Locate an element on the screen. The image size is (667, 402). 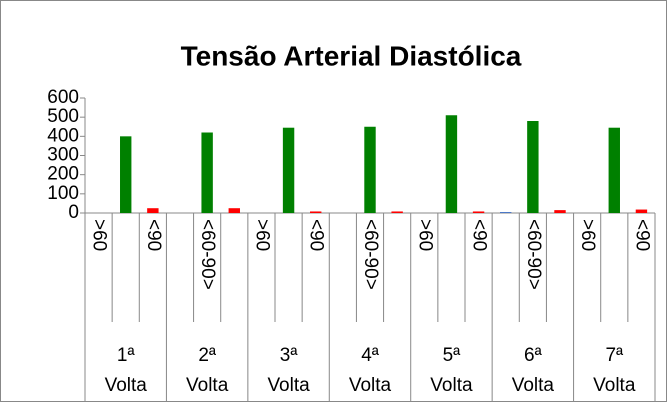
y-tick-label: 200 is located at coordinates (63, 174).